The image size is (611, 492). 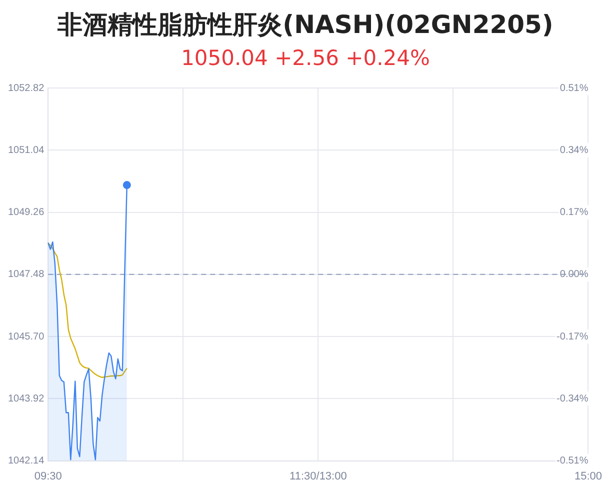 I want to click on y-tick-label: 1045.70, so click(x=26, y=336).